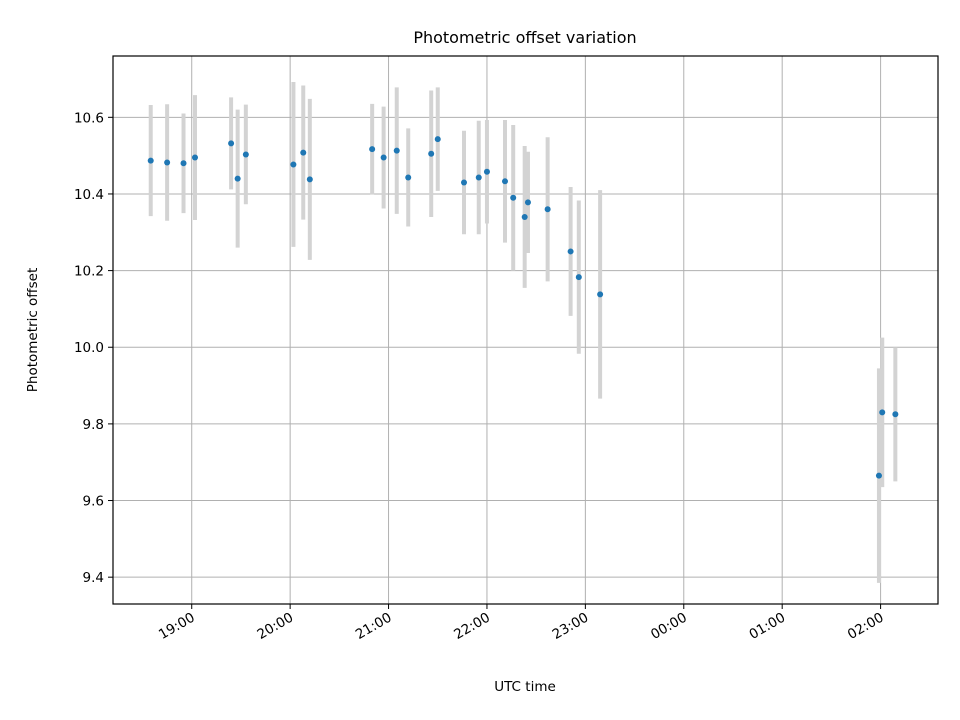  I want to click on y-tick-label: 9.4, so click(93, 578).